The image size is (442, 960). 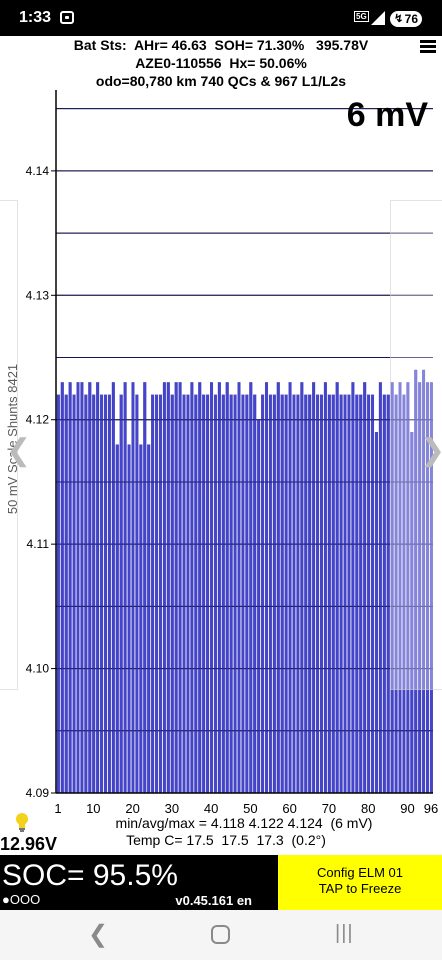 I want to click on x-tick-label: 50, so click(x=250, y=808).